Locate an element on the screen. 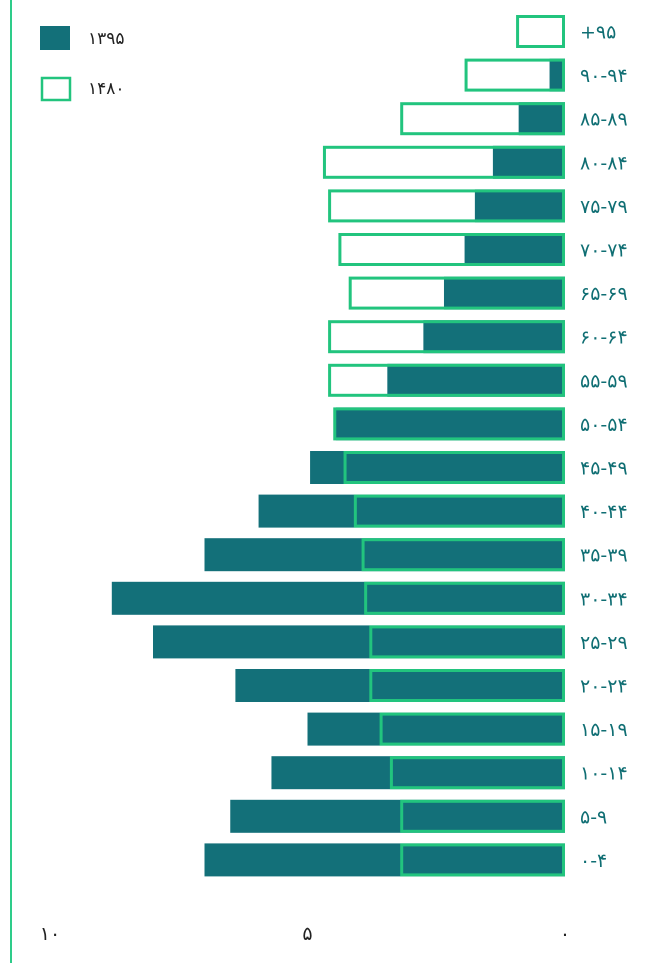 The image size is (659, 963). x-tick-label-1: ۵ is located at coordinates (307, 934).